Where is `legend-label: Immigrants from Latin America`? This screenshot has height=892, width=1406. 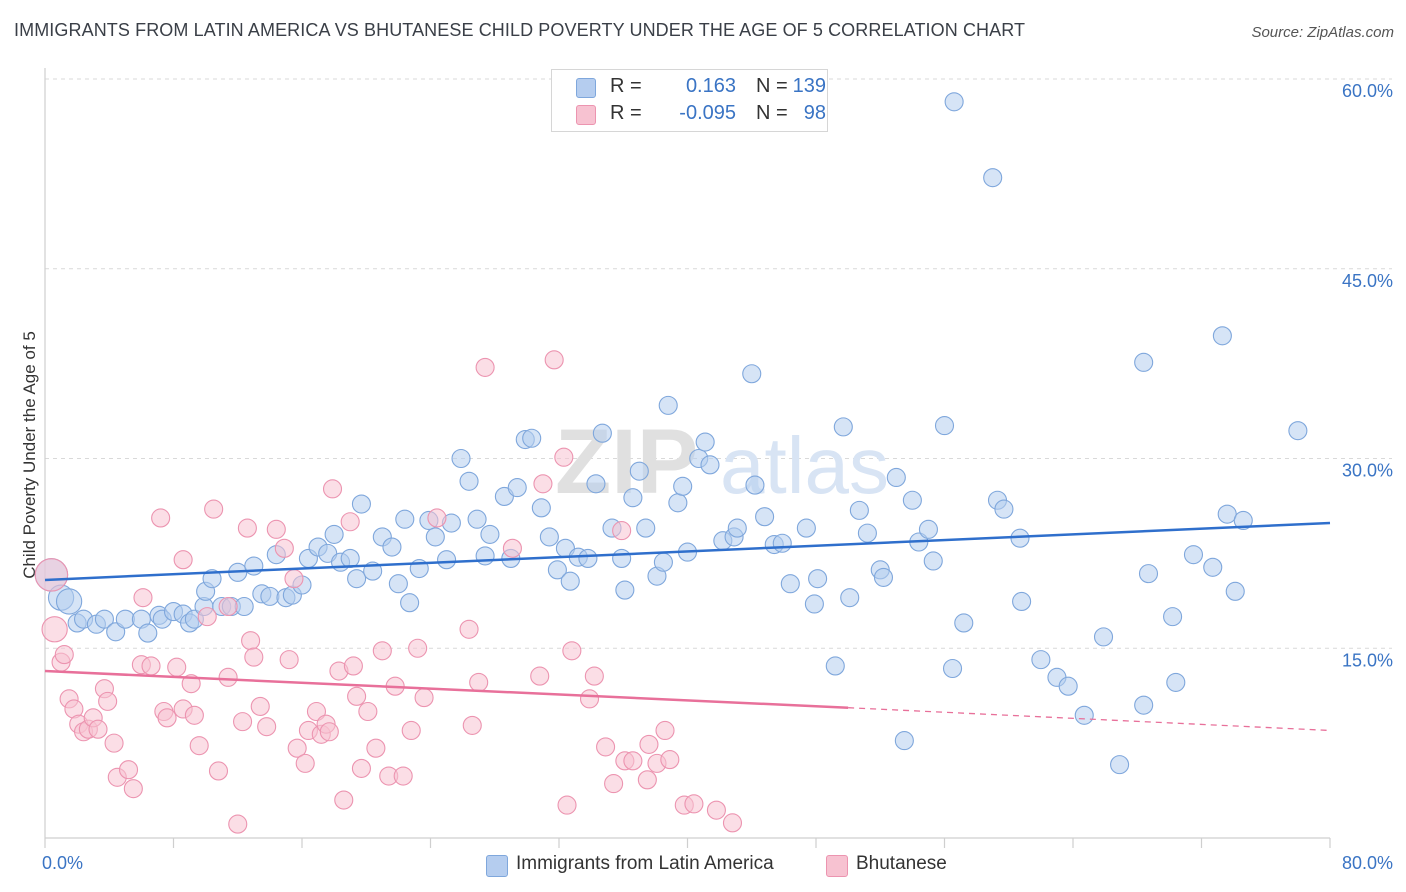
legend-label: Immigrants from Latin America is located at coordinates (645, 863).